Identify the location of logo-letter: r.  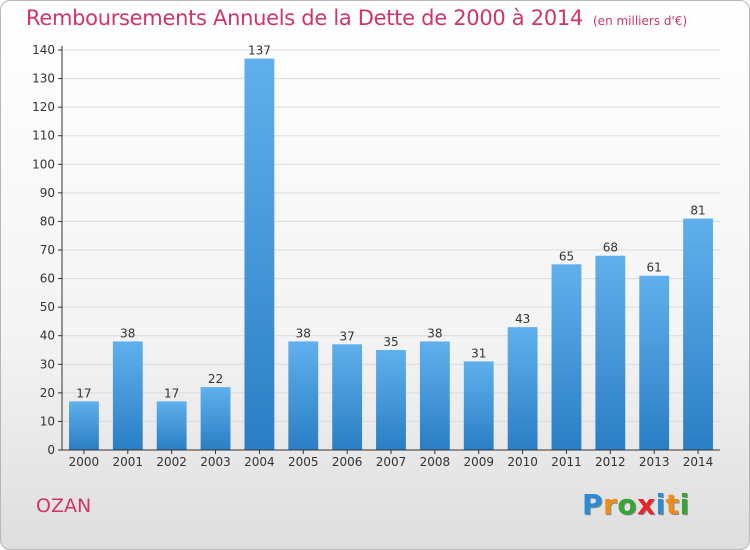
(610, 504).